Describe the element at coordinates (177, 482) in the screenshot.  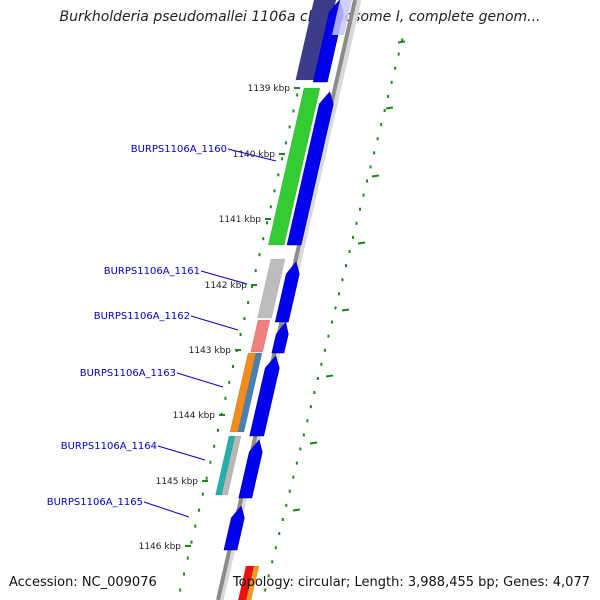
I see `kbp-label: 1145 kbp` at that location.